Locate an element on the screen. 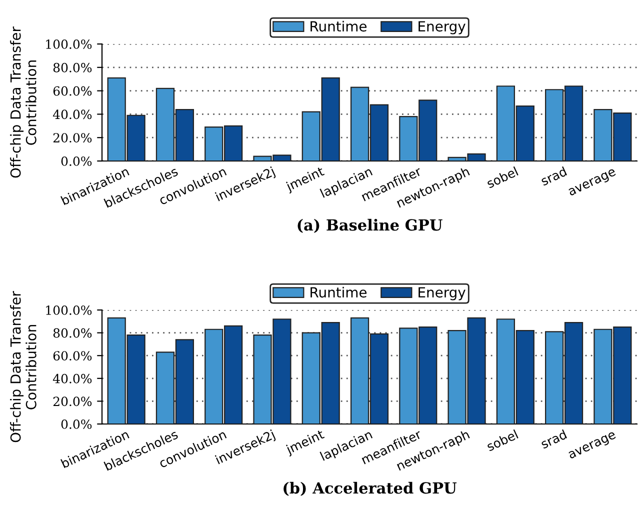 The image size is (639, 517). x-axis-title: (b) Accelerated GPU is located at coordinates (370, 489).